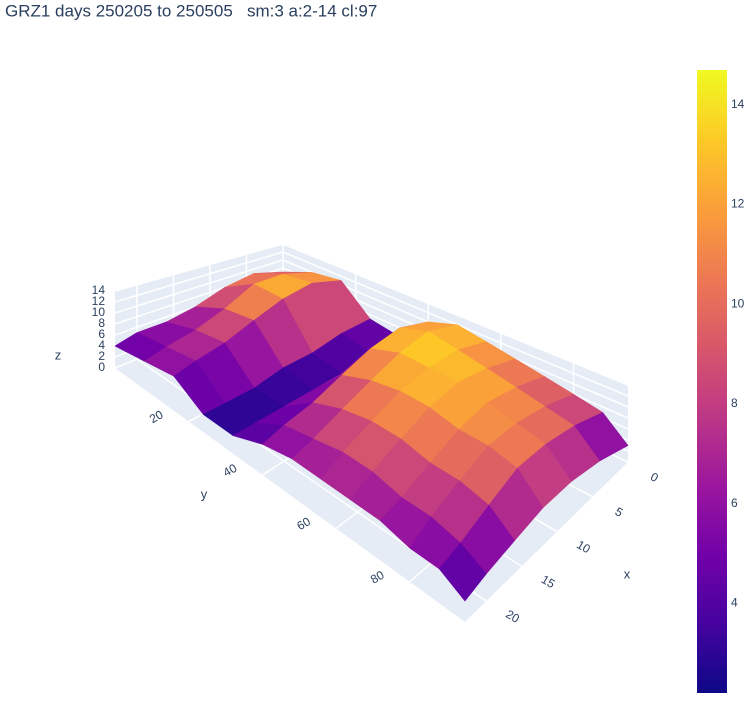  What do you see at coordinates (101, 356) in the screenshot?
I see `z-tick-label: 2` at bounding box center [101, 356].